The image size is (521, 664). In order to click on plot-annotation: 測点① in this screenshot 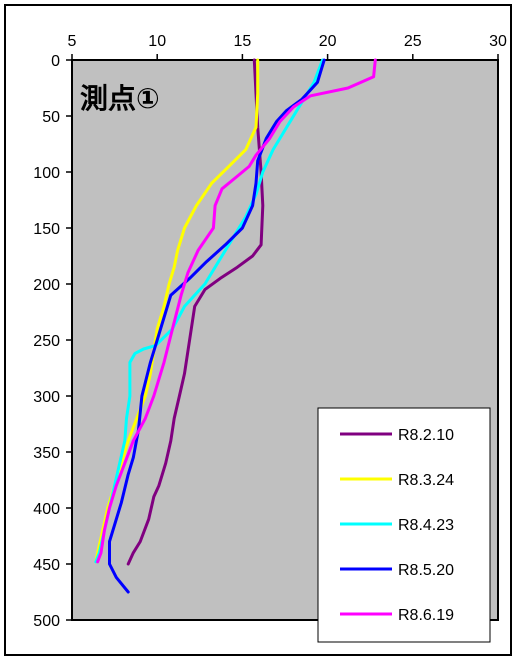, I will do `click(120, 98)`.